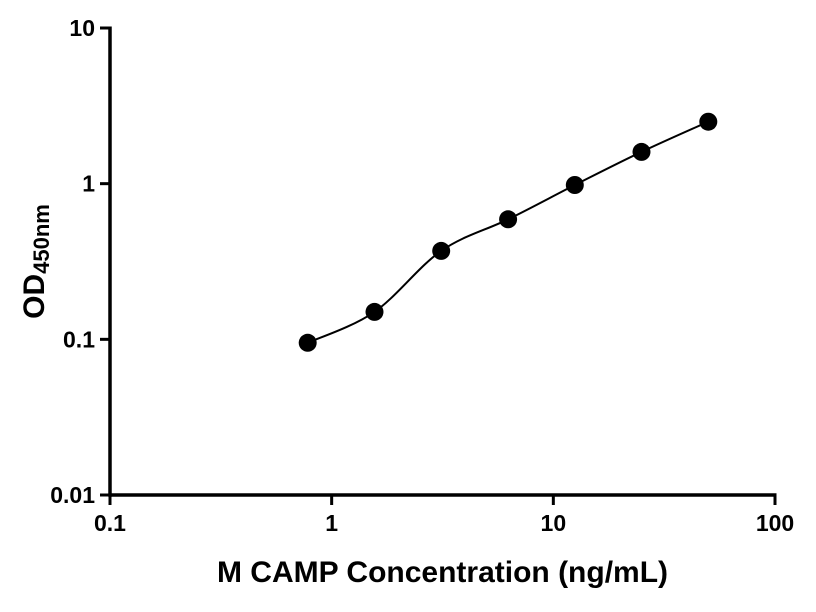 This screenshot has width=816, height=612. I want to click on y-tick-label: 10, so click(82, 28).